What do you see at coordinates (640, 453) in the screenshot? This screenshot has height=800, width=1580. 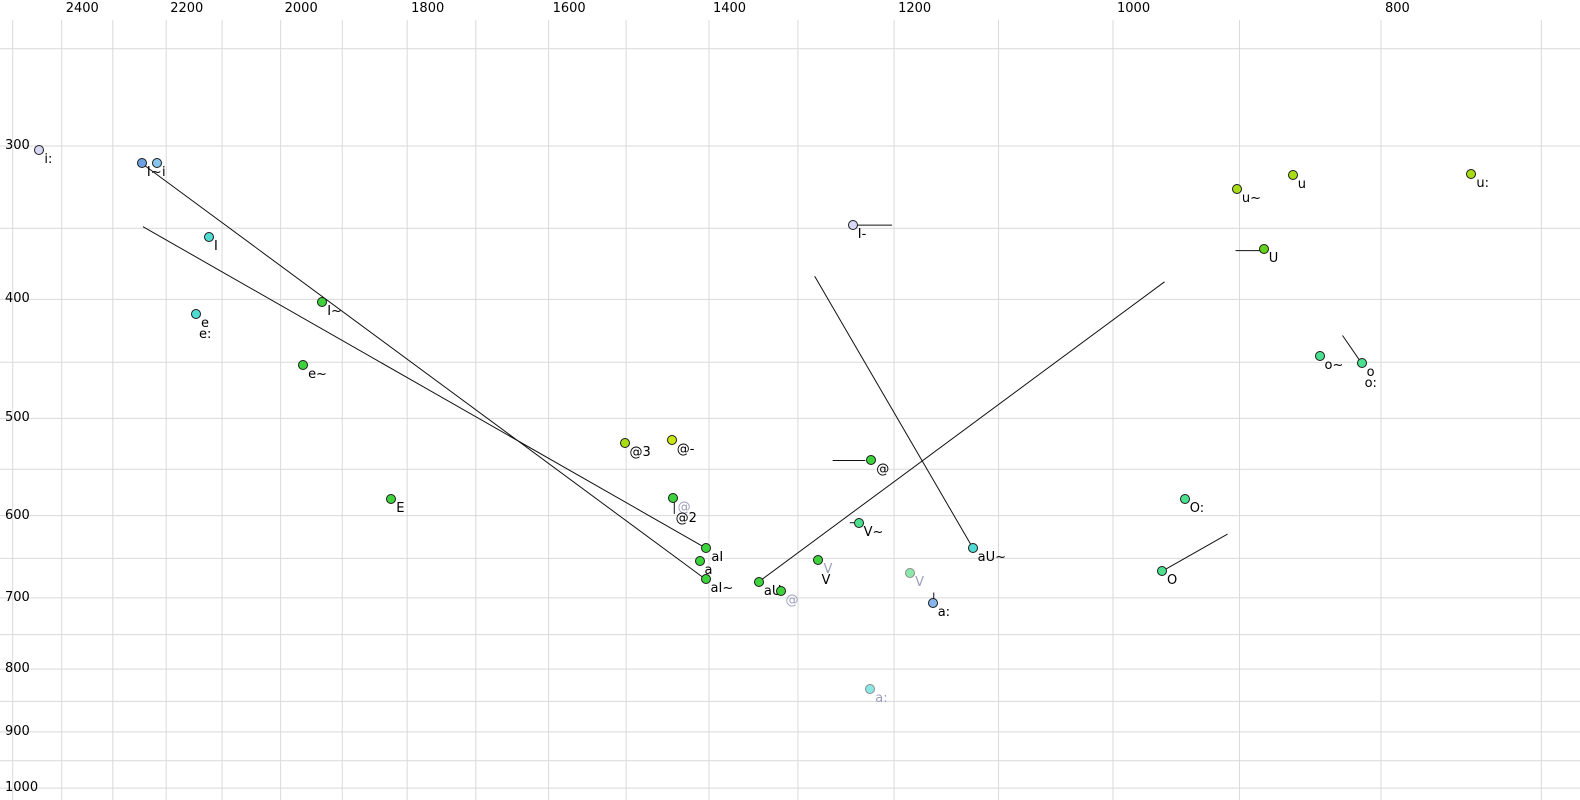 I see `vowel-label-@3: @3` at bounding box center [640, 453].